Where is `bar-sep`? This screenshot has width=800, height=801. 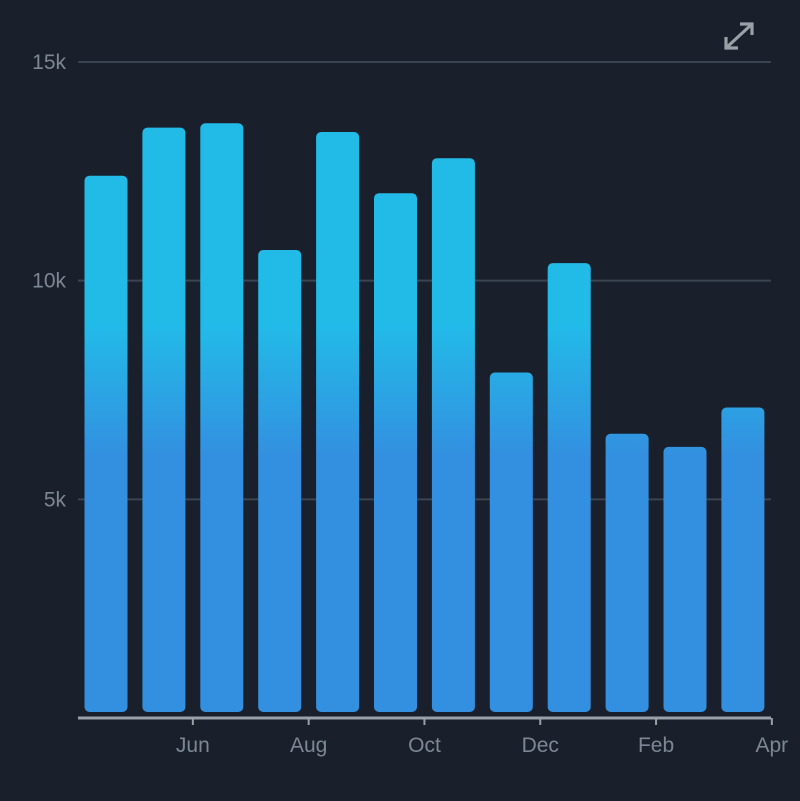 bar-sep is located at coordinates (338, 421).